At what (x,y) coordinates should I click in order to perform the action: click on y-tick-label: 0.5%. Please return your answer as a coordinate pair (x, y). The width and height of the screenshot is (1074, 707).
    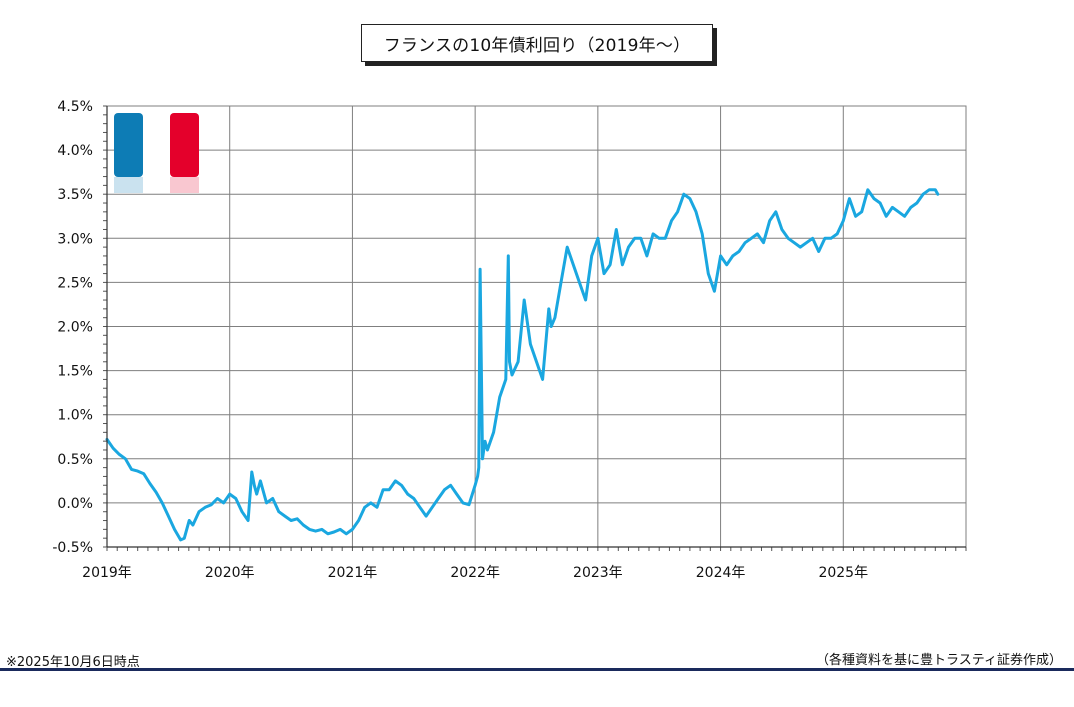
    Looking at the image, I should click on (75, 460).